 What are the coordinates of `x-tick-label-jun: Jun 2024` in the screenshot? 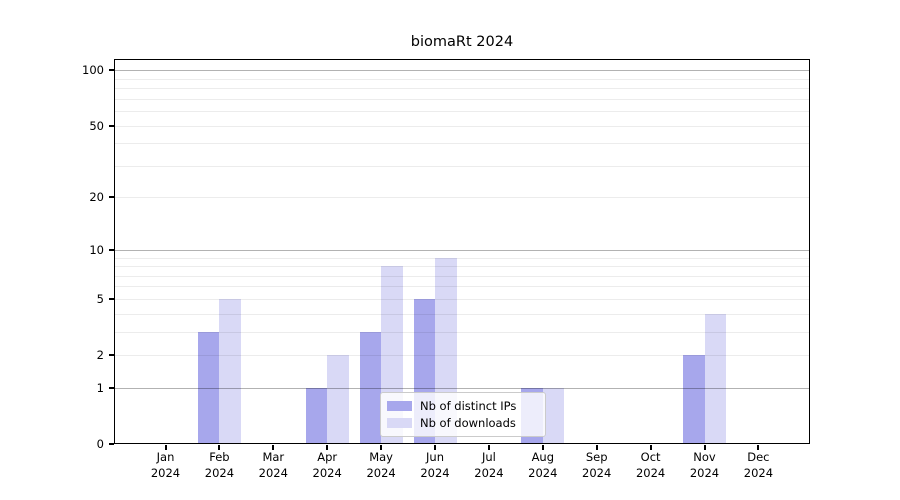 It's located at (435, 465).